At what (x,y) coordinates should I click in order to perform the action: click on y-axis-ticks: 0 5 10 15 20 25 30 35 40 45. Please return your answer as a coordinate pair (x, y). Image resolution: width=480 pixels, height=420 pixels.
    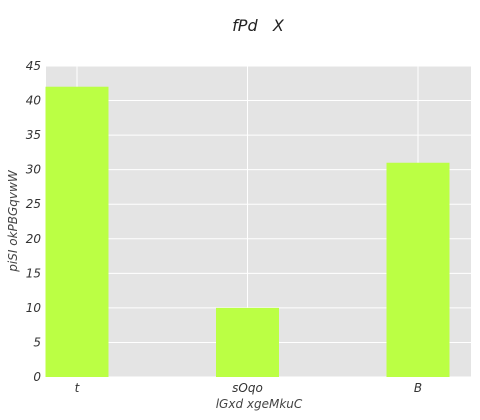
    Looking at the image, I should click on (34, 221).